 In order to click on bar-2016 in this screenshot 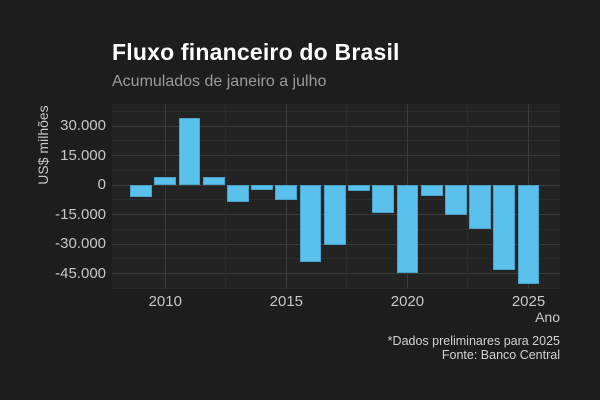, I will do `click(310, 224)`.